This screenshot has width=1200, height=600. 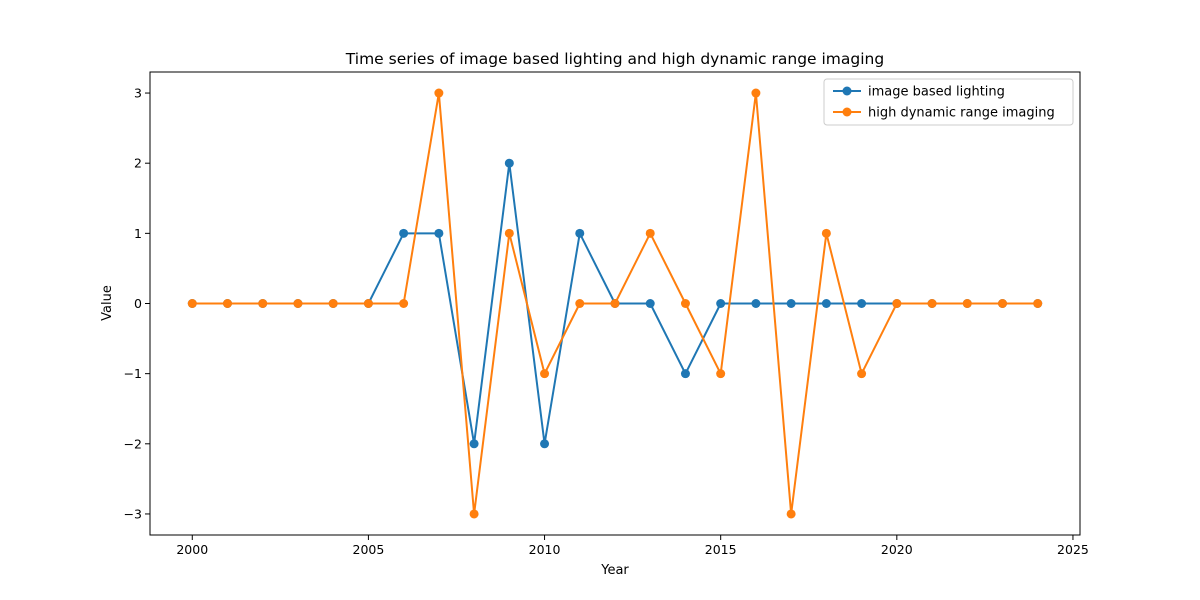 What do you see at coordinates (138, 303) in the screenshot?
I see `y-tick-label: 0` at bounding box center [138, 303].